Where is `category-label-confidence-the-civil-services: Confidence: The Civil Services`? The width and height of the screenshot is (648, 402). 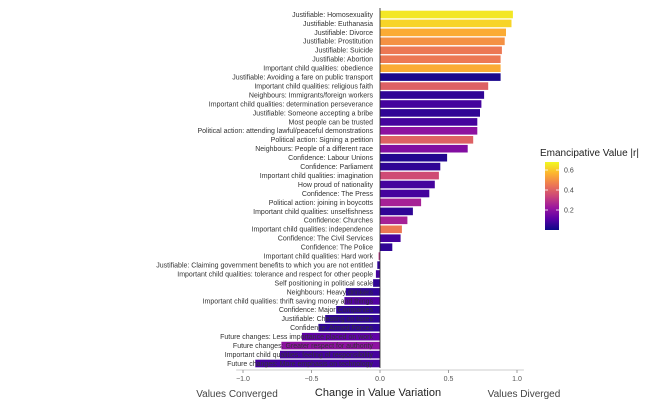 category-label-confidence-the-civil-services: Confidence: The Civil Services is located at coordinates (326, 239).